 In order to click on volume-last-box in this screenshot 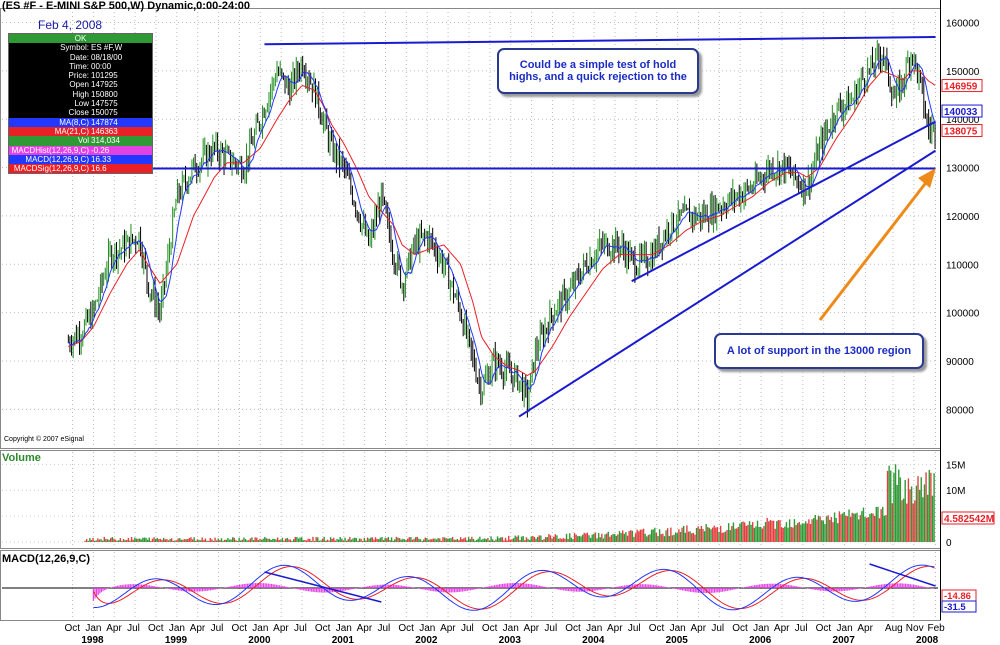, I will do `click(968, 518)`.